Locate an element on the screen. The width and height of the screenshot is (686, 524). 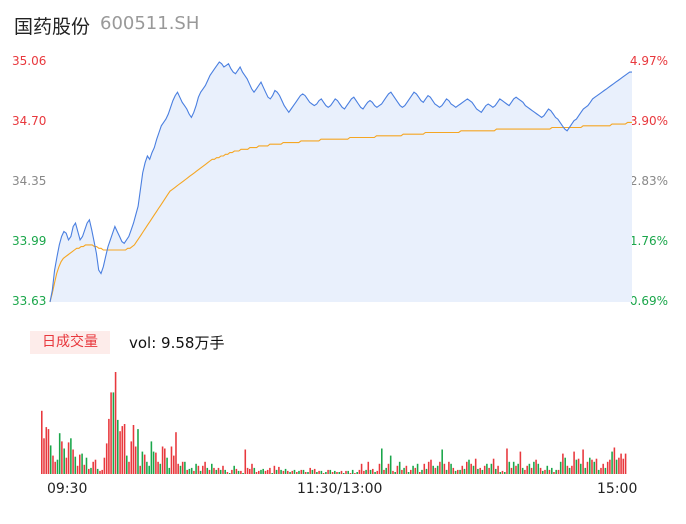
time-label-close: 15:00 is located at coordinates (617, 489).